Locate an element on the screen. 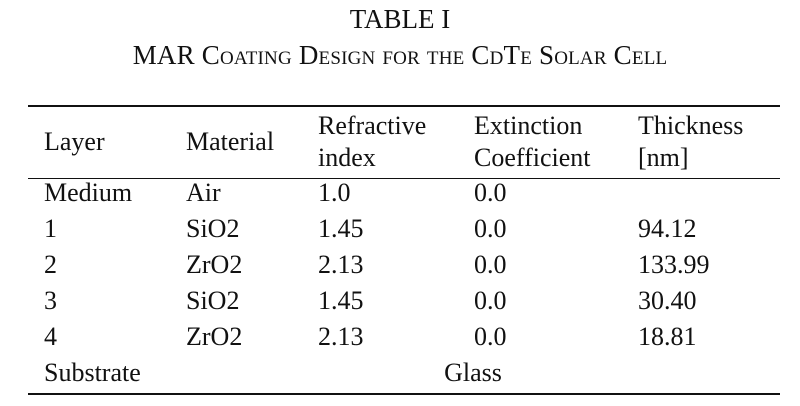  table-bottom-rule is located at coordinates (404, 394).